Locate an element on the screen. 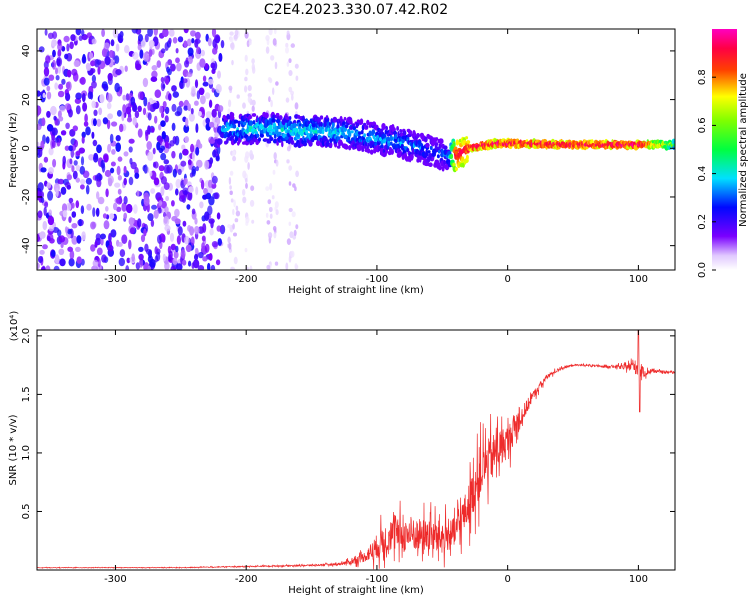  y-tick-label: -40 is located at coordinates (26, 245).